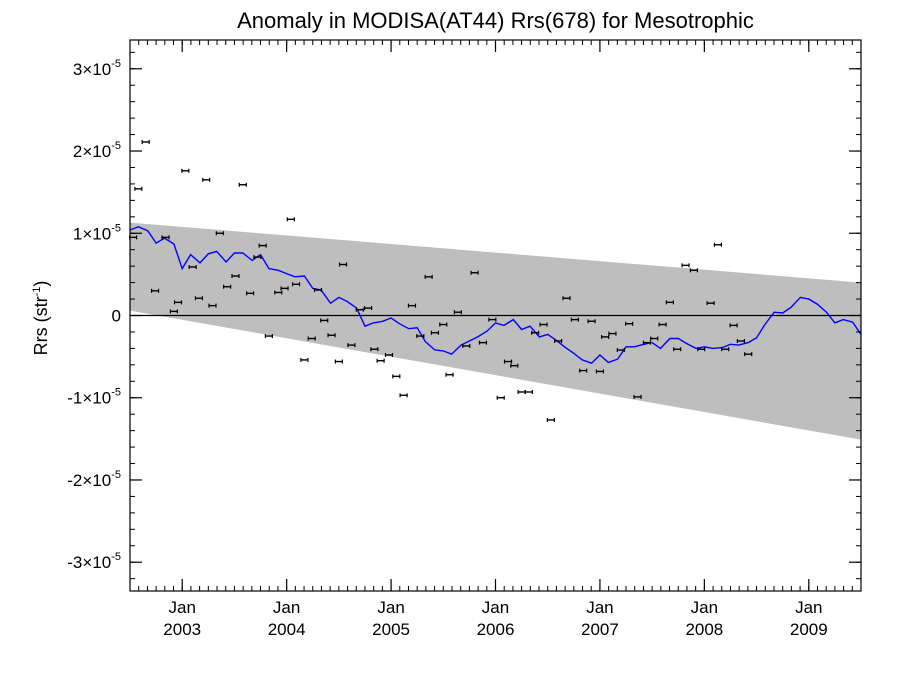  What do you see at coordinates (89, 480) in the screenshot?
I see `y-tick-label-mantissa: -2×10` at bounding box center [89, 480].